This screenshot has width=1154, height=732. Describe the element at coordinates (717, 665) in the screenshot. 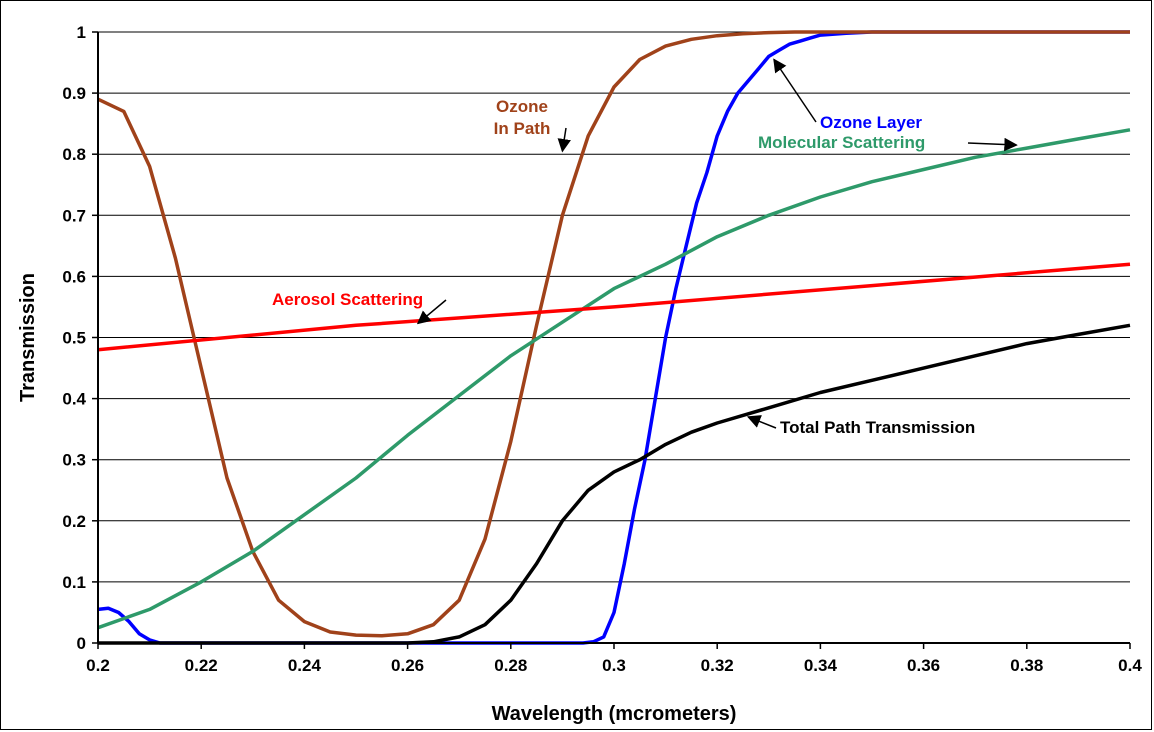

I see `x-tick-label-6: 0.32` at that location.